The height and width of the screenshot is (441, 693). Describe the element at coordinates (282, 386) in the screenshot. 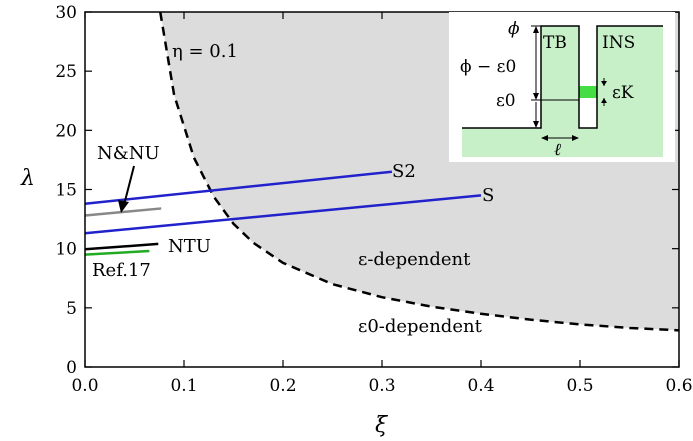

I see `x-tick-label: 0.2` at that location.